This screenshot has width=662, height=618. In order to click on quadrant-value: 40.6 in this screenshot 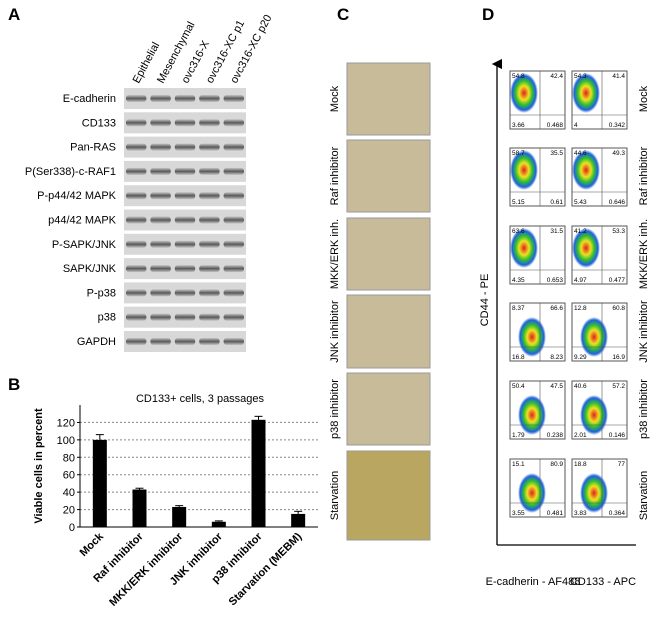, I will do `click(580, 386)`.